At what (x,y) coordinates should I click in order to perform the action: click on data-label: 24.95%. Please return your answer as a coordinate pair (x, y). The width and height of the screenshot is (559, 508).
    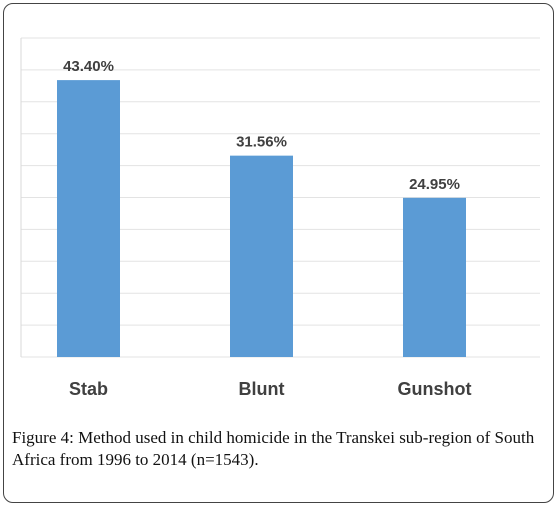
    Looking at the image, I should click on (434, 184).